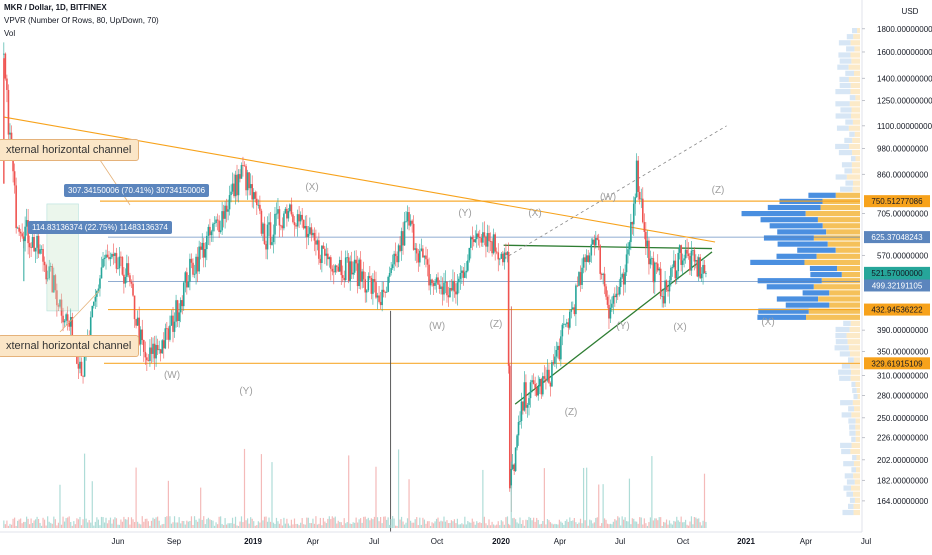 This screenshot has height=555, width=932. Describe the element at coordinates (100, 227) in the screenshot. I see `price-range-measure-bottom: 114.83136374 (22.75%) 11483136374` at that location.